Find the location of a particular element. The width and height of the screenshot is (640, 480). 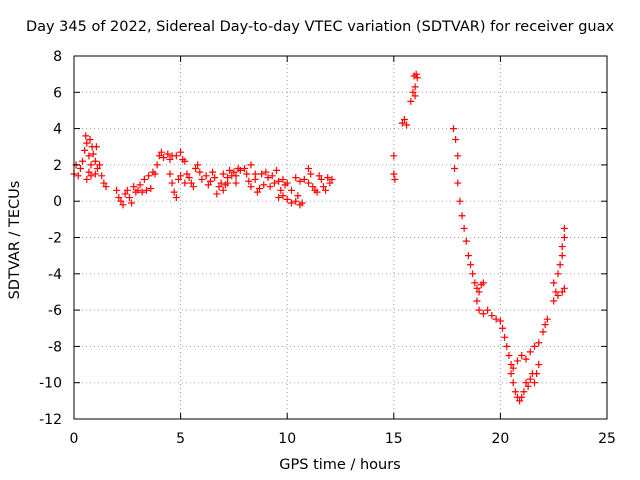

x-tick-label: 20 is located at coordinates (500, 439).